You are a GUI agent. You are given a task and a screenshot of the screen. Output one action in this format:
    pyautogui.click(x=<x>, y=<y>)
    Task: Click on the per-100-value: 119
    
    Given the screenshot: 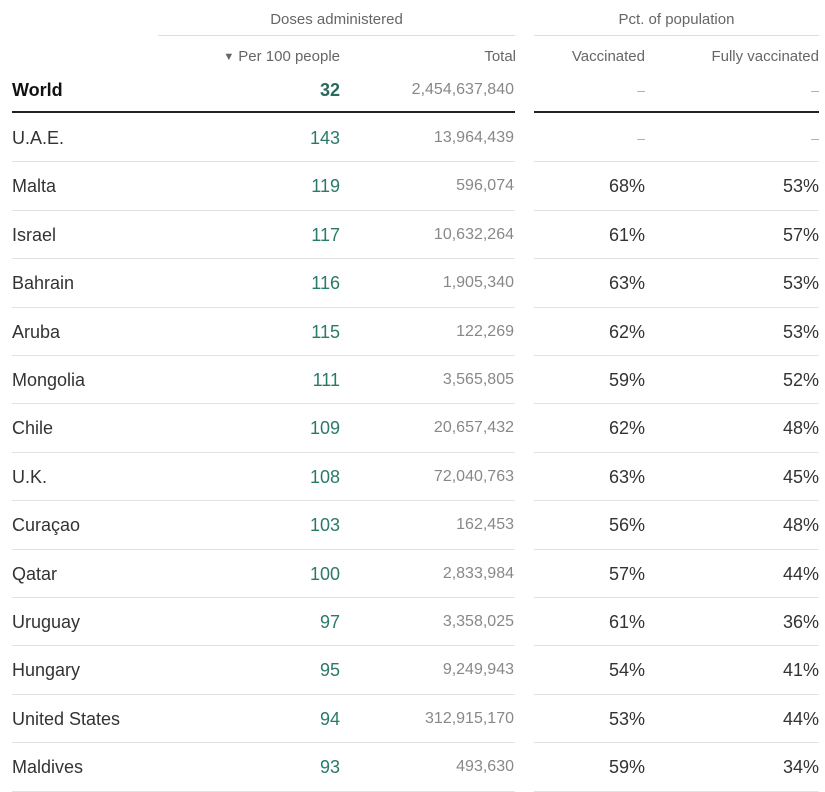 What is the action you would take?
    pyautogui.click(x=325, y=186)
    